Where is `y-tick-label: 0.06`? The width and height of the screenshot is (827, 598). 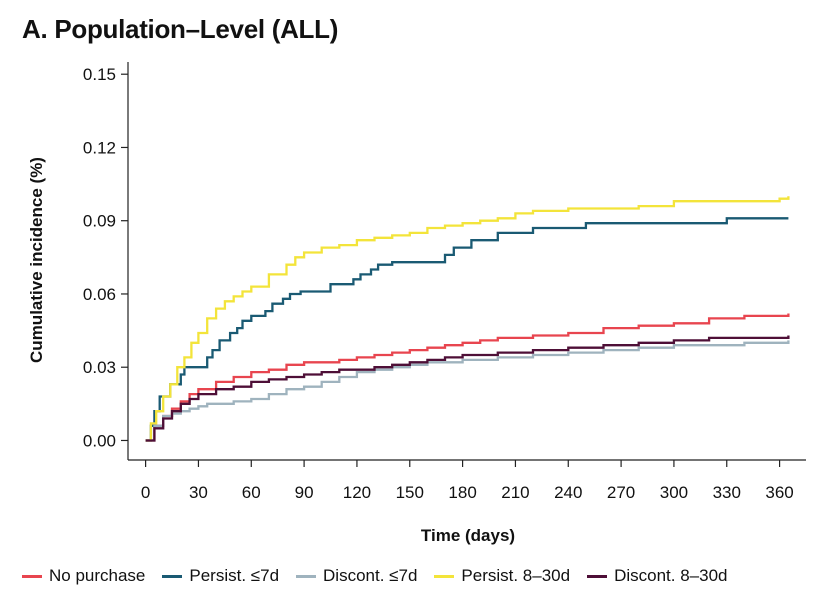
y-tick-label: 0.06 is located at coordinates (99, 294).